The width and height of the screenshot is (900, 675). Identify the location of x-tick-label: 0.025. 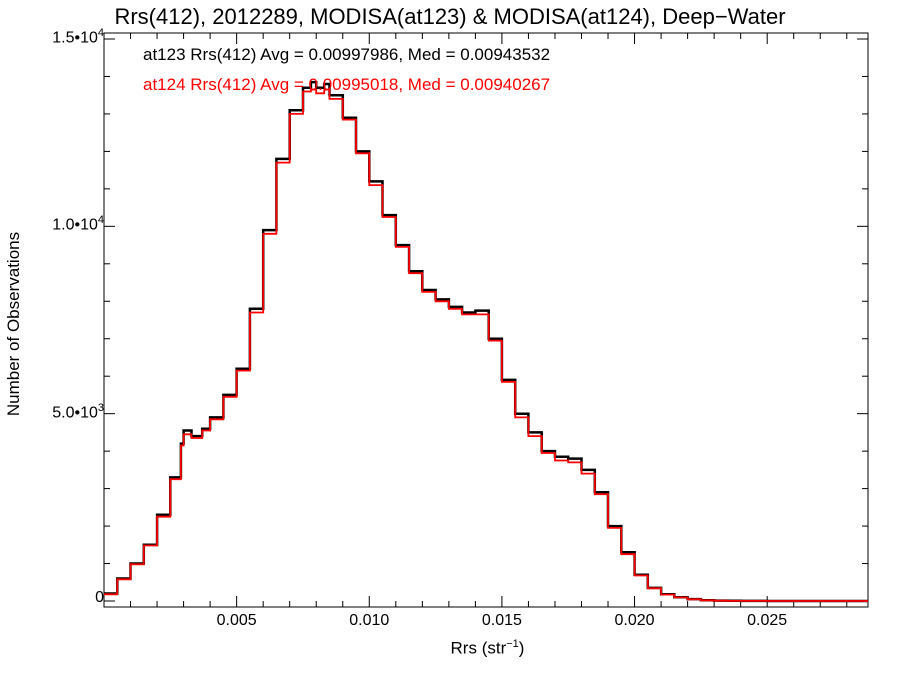
(767, 620).